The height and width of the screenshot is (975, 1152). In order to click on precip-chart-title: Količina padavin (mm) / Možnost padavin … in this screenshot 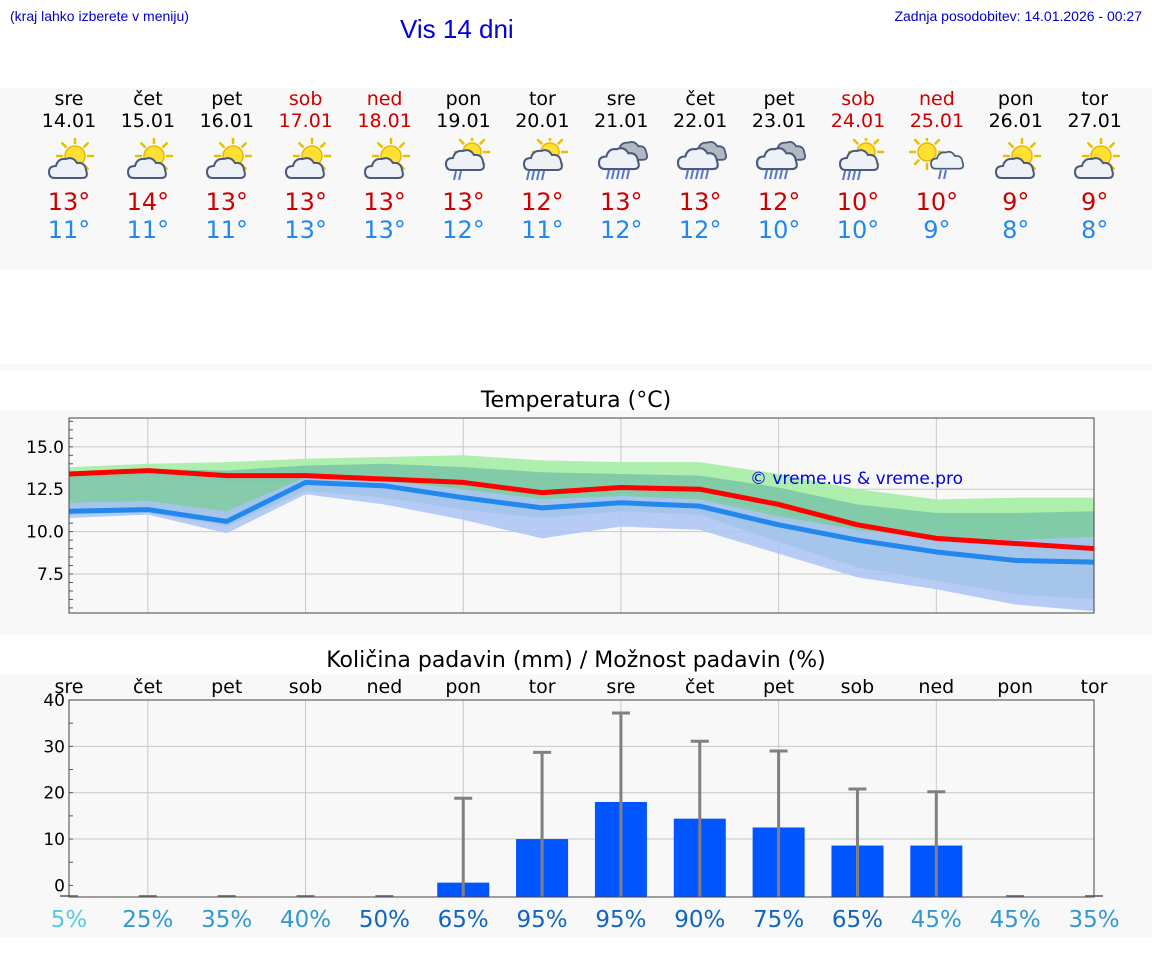, I will do `click(576, 660)`.